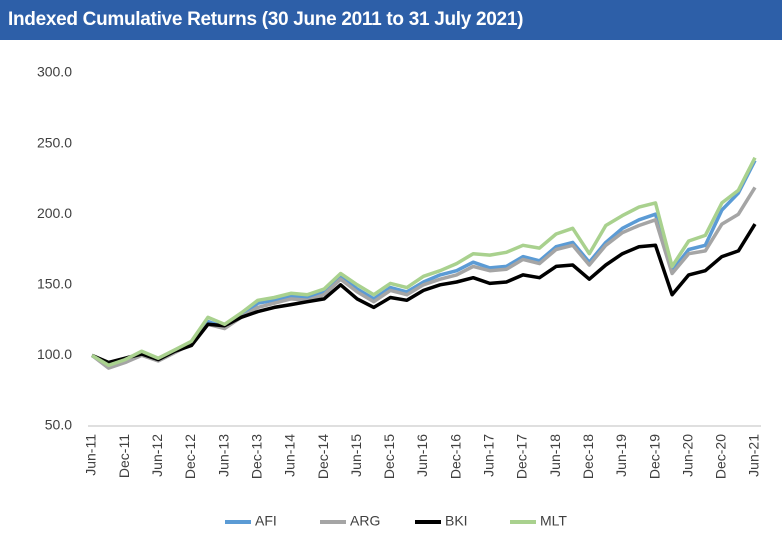  What do you see at coordinates (190, 456) in the screenshot?
I see `x-tick-label: Dec-12` at bounding box center [190, 456].